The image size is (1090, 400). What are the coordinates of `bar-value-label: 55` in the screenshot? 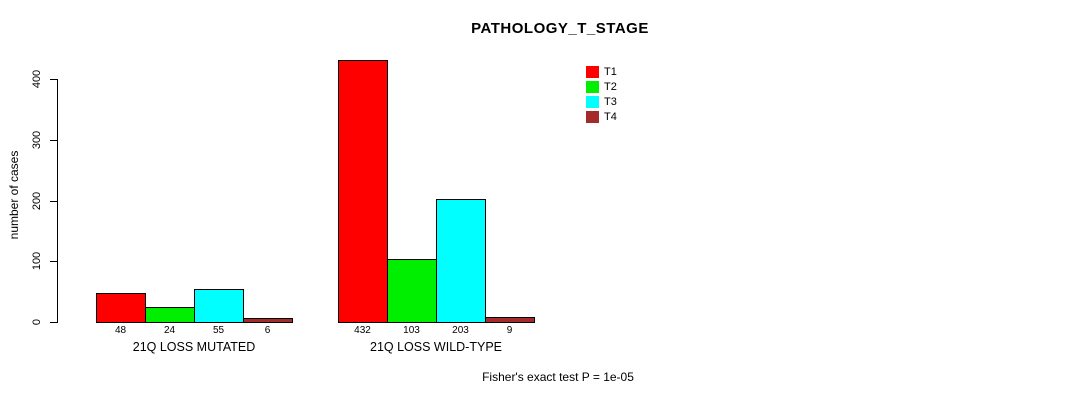 It's located at (218, 330).